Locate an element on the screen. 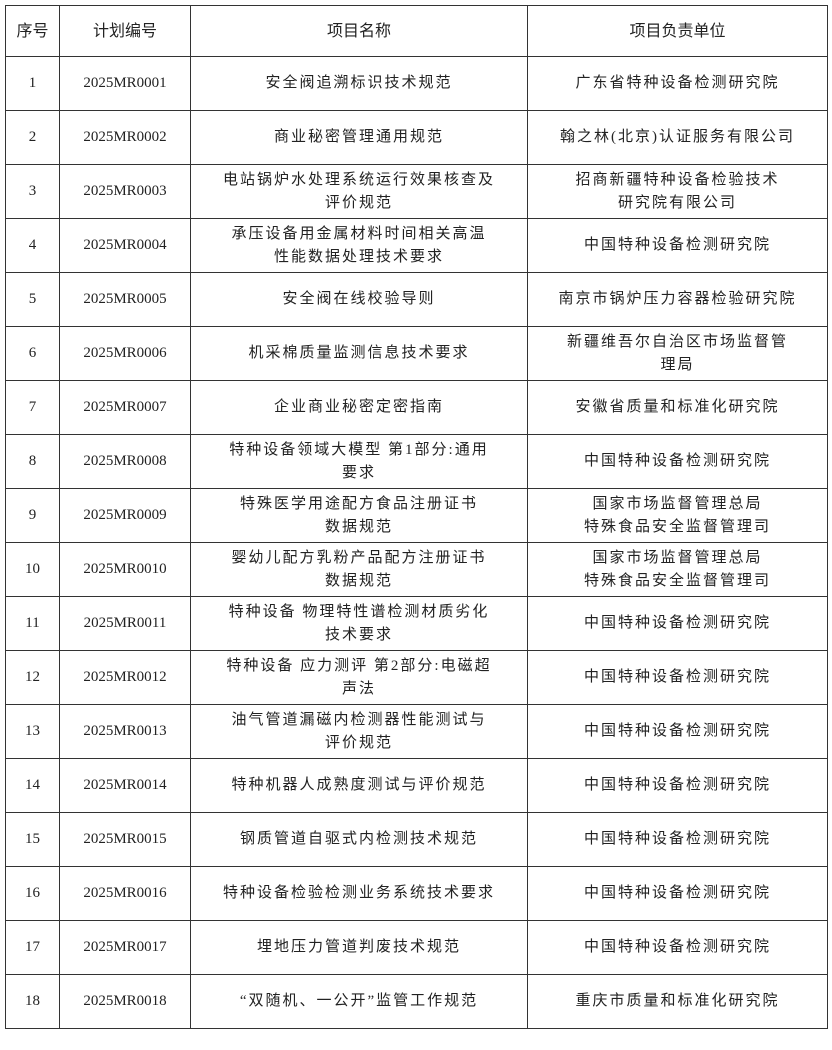 This screenshot has width=832, height=1050. cell-responsible-unit-line: 新疆维吾尔自治区市场监督管 is located at coordinates (677, 341).